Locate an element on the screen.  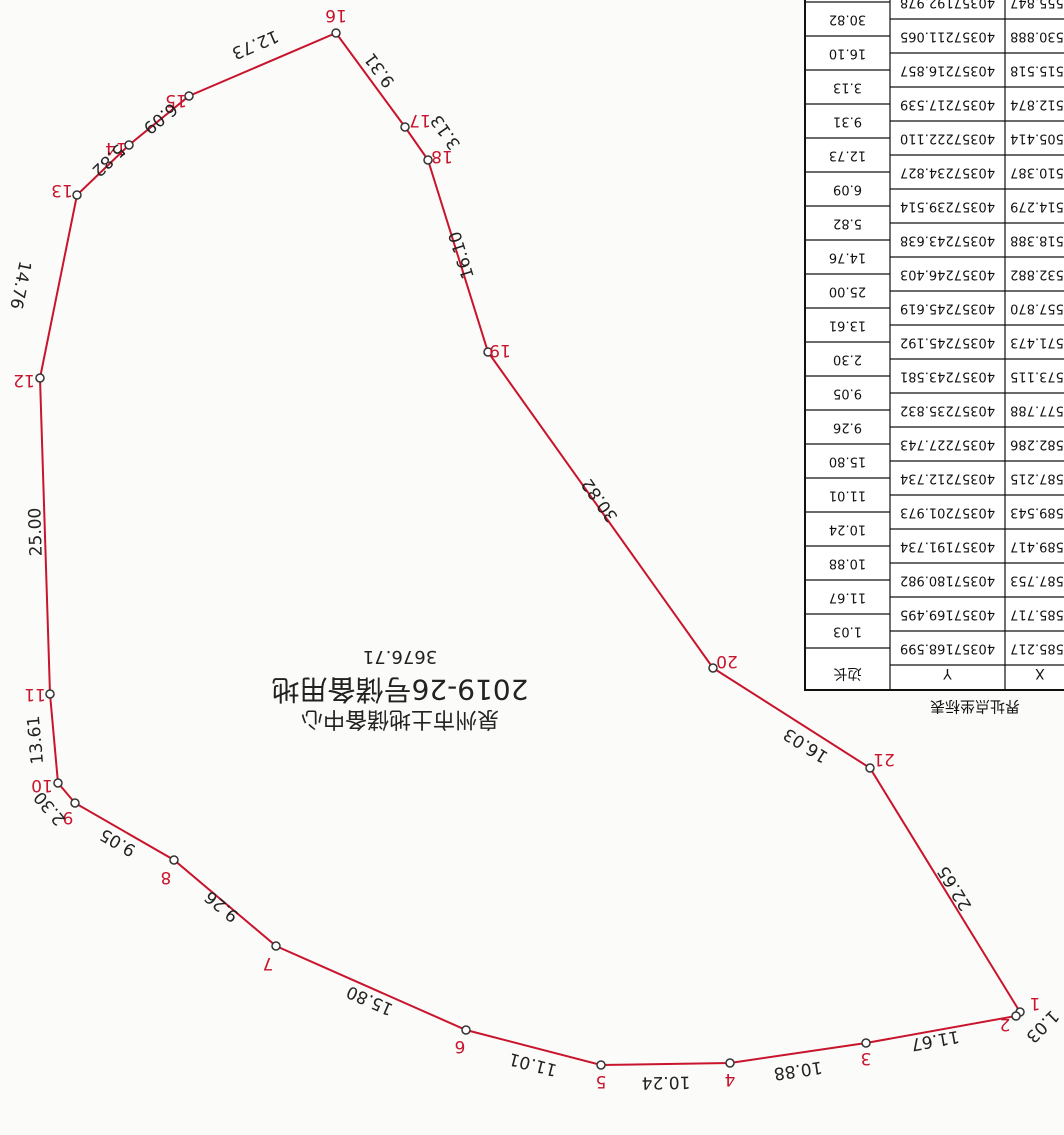
table-length: 13.61 is located at coordinates (847, 325).